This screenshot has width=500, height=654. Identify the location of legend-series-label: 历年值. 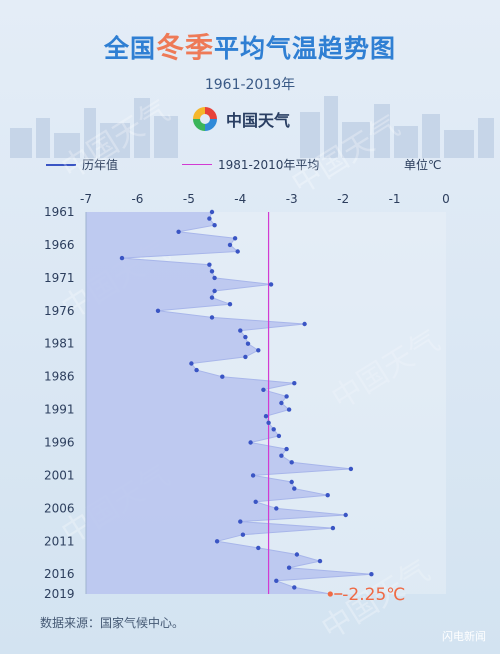
(100, 165).